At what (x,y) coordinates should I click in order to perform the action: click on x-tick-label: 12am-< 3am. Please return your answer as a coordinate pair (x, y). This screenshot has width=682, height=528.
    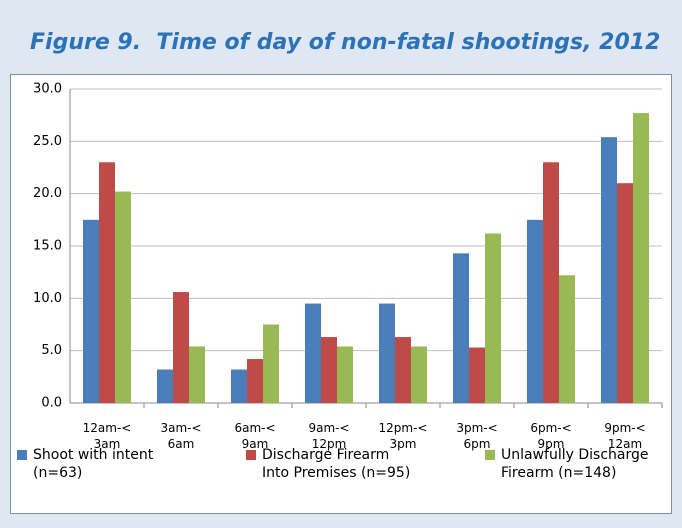
    Looking at the image, I should click on (107, 436).